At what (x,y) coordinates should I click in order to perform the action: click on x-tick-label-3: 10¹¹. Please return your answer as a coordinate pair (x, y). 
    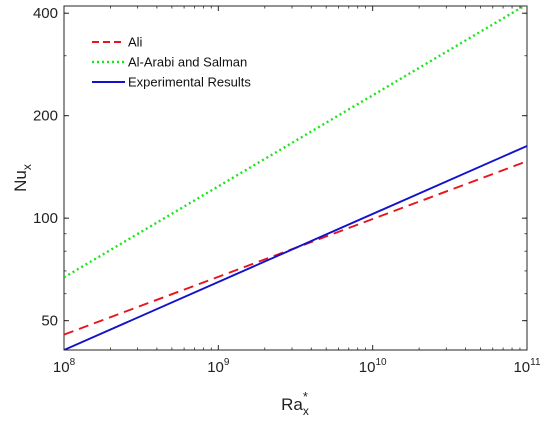
    Looking at the image, I should click on (527, 366).